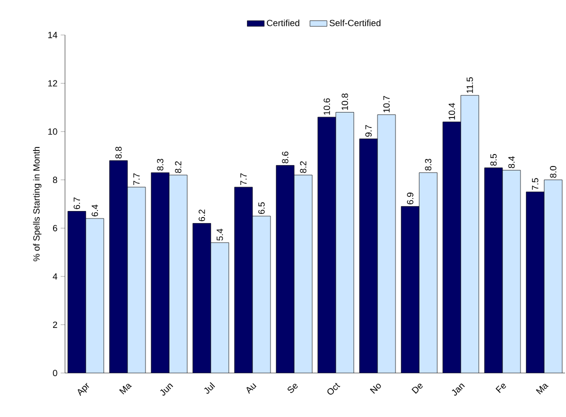  I want to click on x-tick-label: Jun, so click(167, 390).